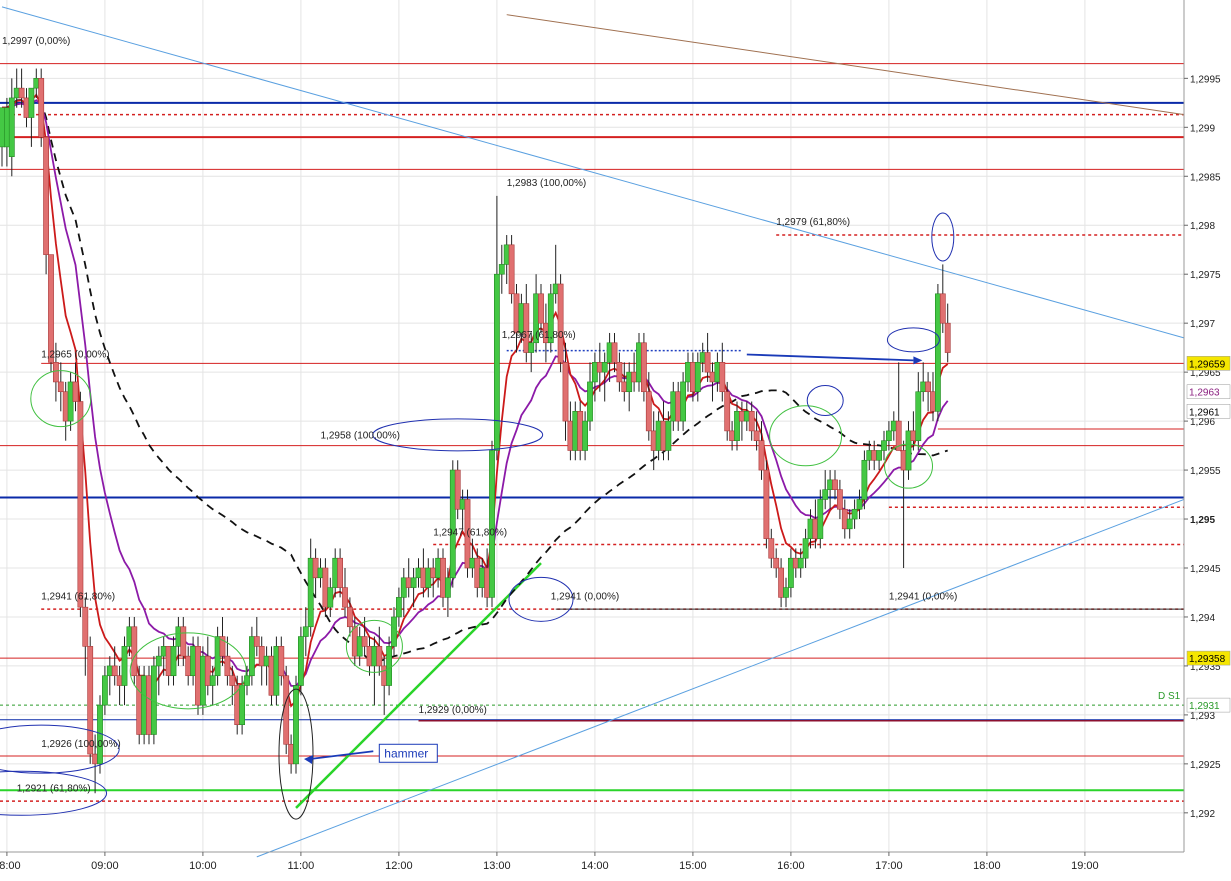 Image resolution: width=1231 pixels, height=881 pixels. I want to click on hammer-ellipse-marker, so click(296, 754).